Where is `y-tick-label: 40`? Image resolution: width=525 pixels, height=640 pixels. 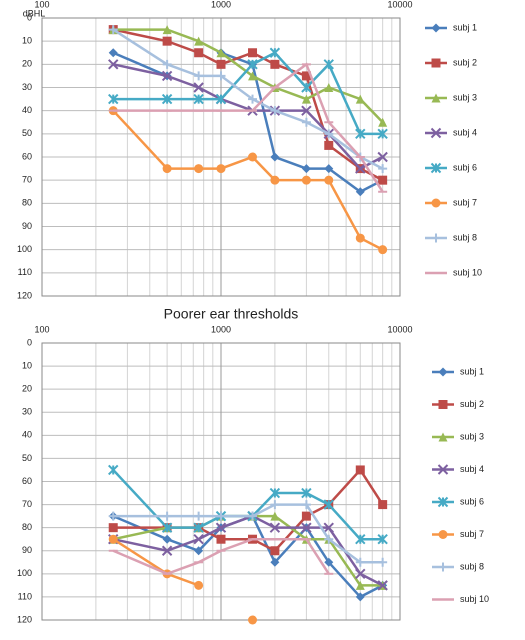
y-tick-label: 40 is located at coordinates (27, 435).